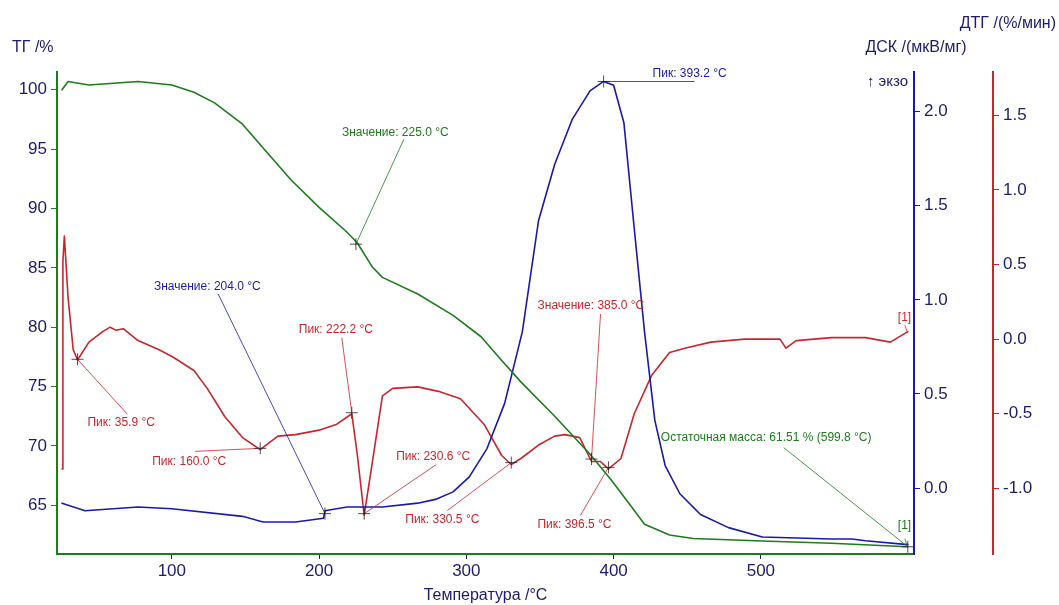 The image size is (1059, 605). Describe the element at coordinates (1007, 22) in the screenshot. I see `y3-axis-title: ДТГ /(%/мин)` at that location.